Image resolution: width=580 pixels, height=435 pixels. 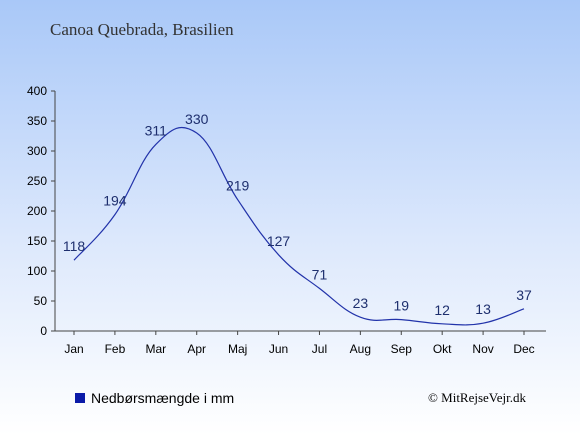 What do you see at coordinates (73, 349) in the screenshot?
I see `x-tick-label: Jan` at bounding box center [73, 349].